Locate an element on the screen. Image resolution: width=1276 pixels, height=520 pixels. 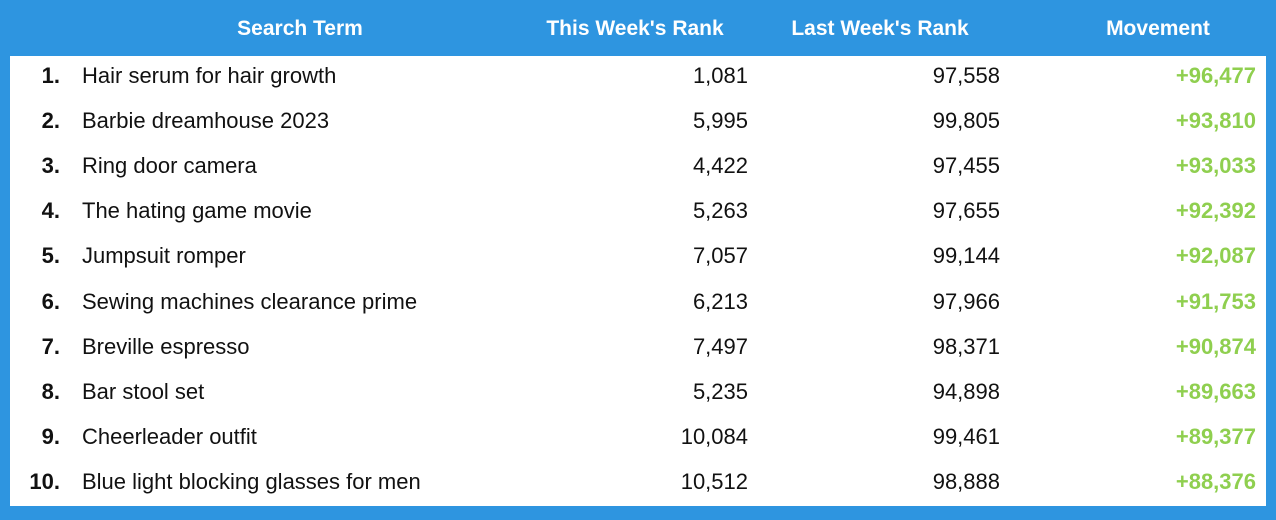
rank-number: 1. is located at coordinates (50, 75).